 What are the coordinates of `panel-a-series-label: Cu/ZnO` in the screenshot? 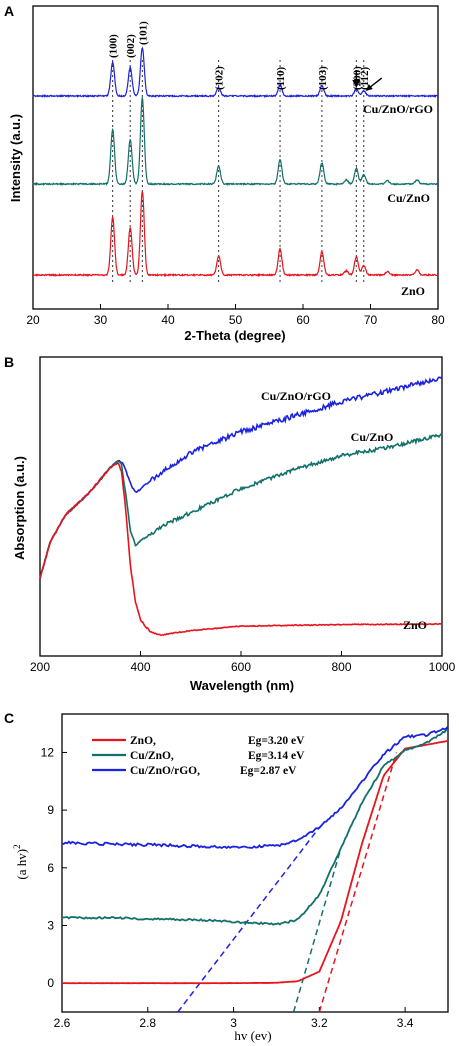 It's located at (408, 198).